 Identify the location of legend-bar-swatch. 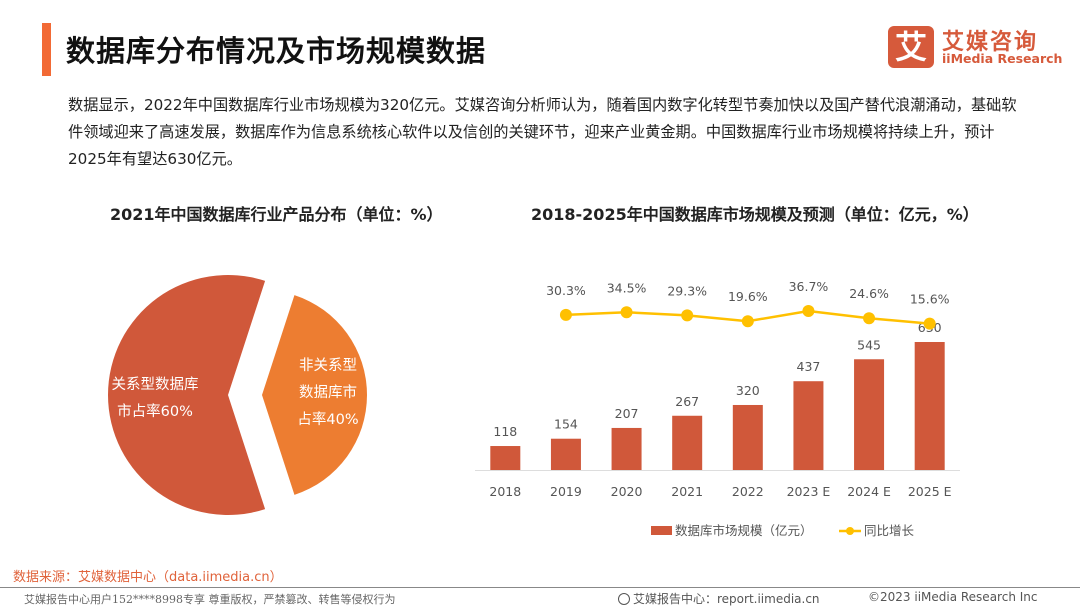
(661, 530).